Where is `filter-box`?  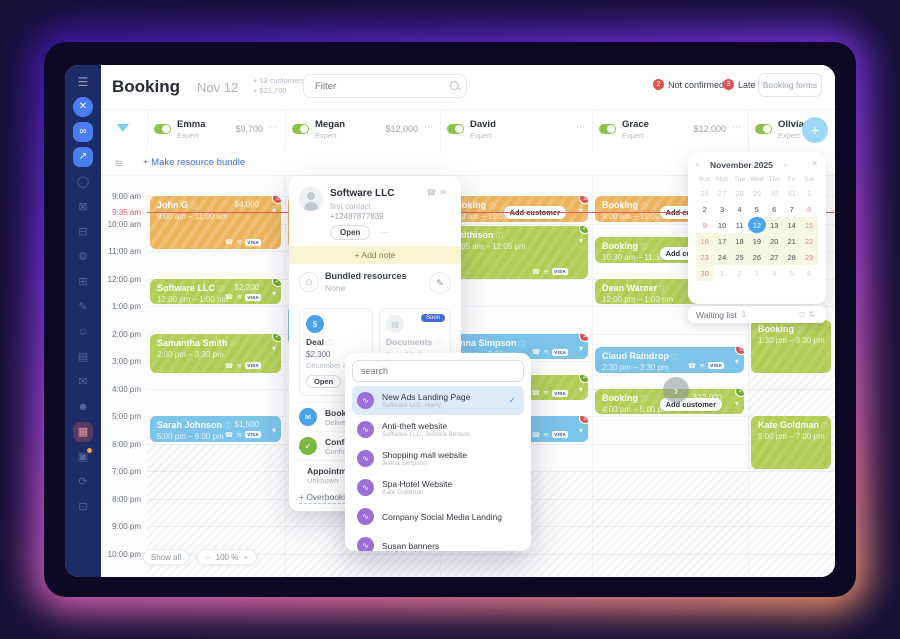 filter-box is located at coordinates (385, 86).